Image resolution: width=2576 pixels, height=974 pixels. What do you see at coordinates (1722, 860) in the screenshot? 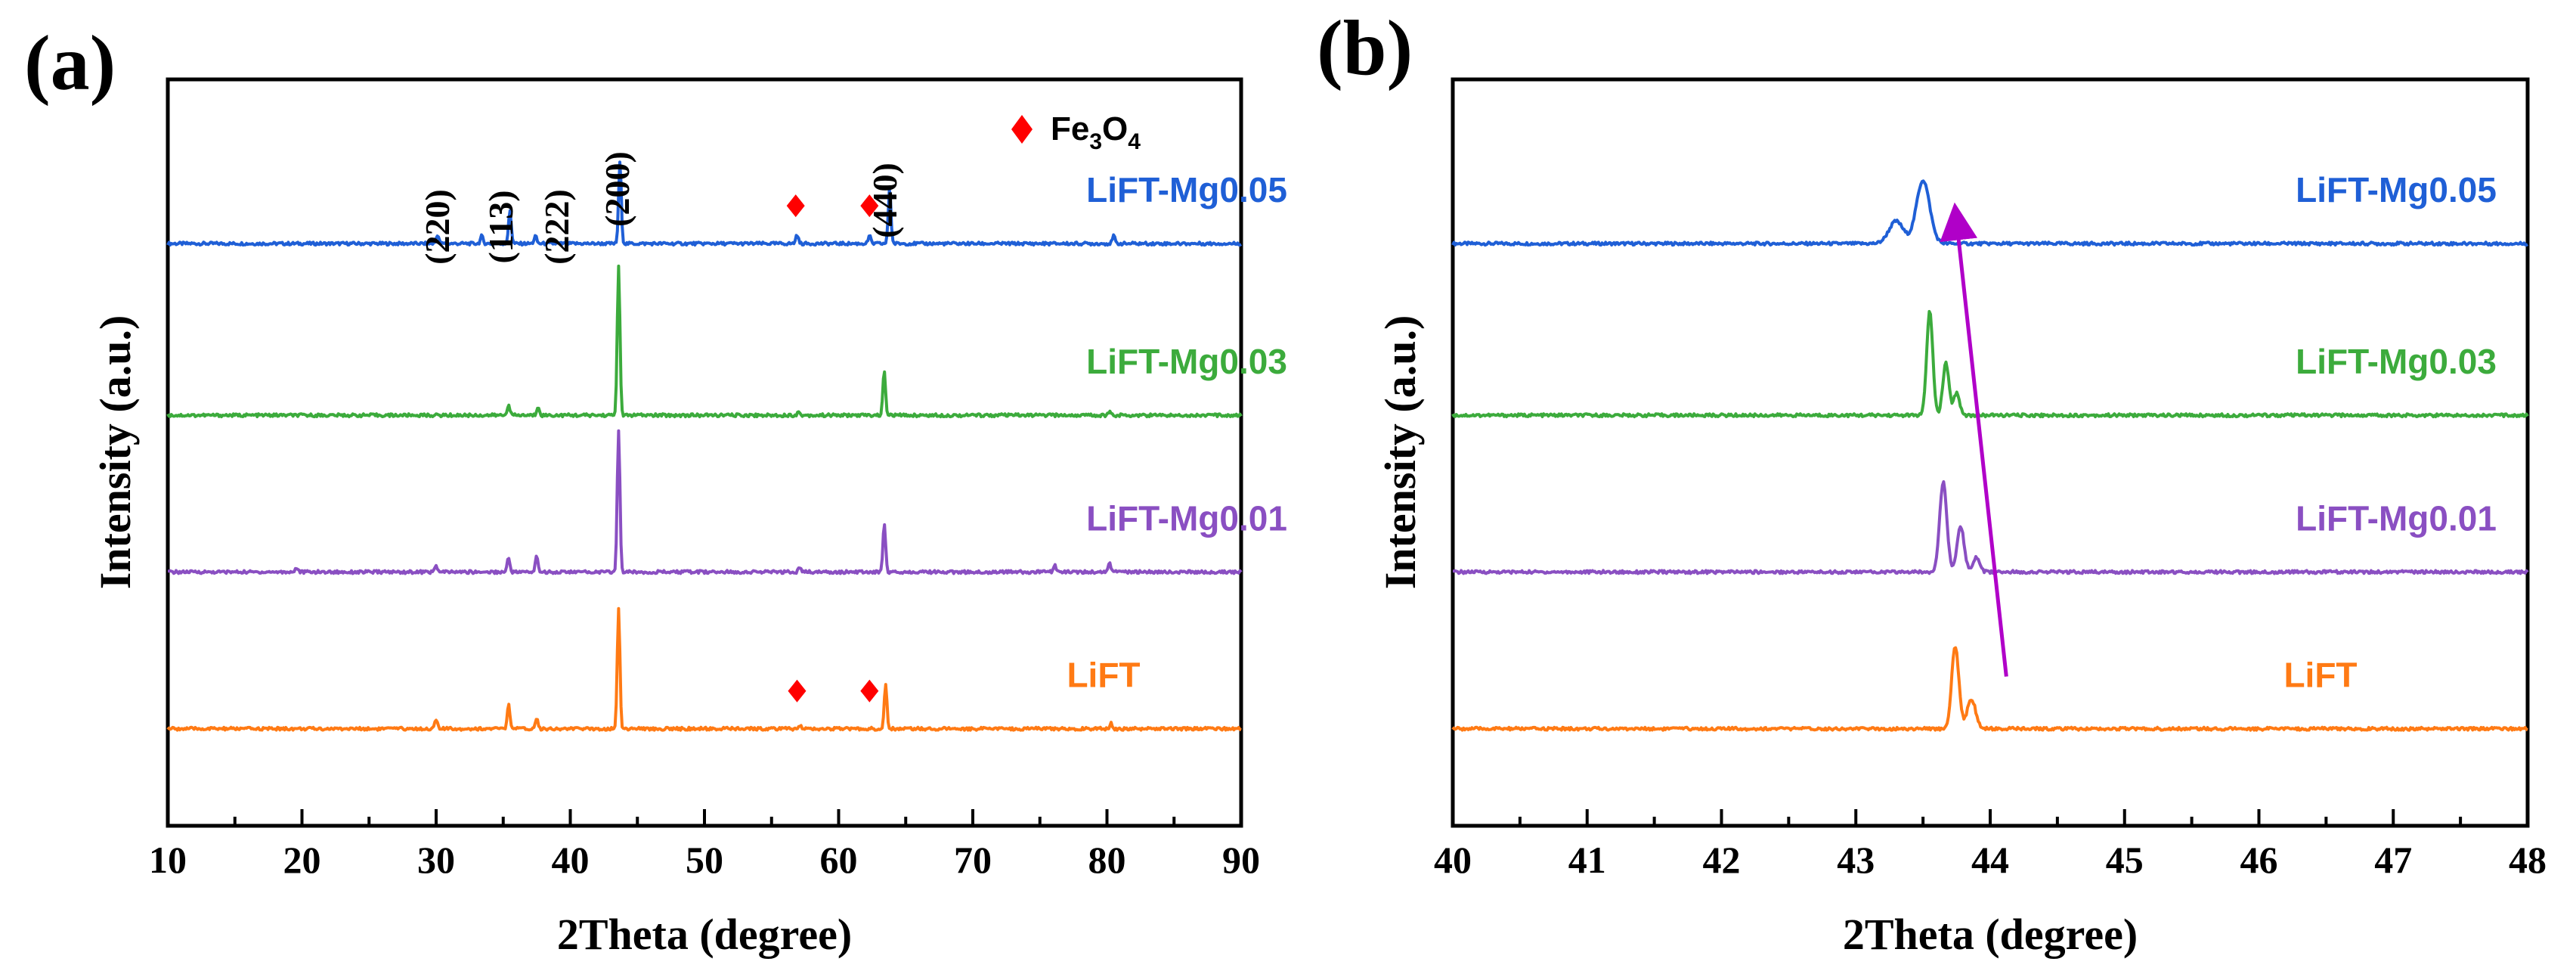
I see `x-tick-label: 42` at bounding box center [1722, 860].